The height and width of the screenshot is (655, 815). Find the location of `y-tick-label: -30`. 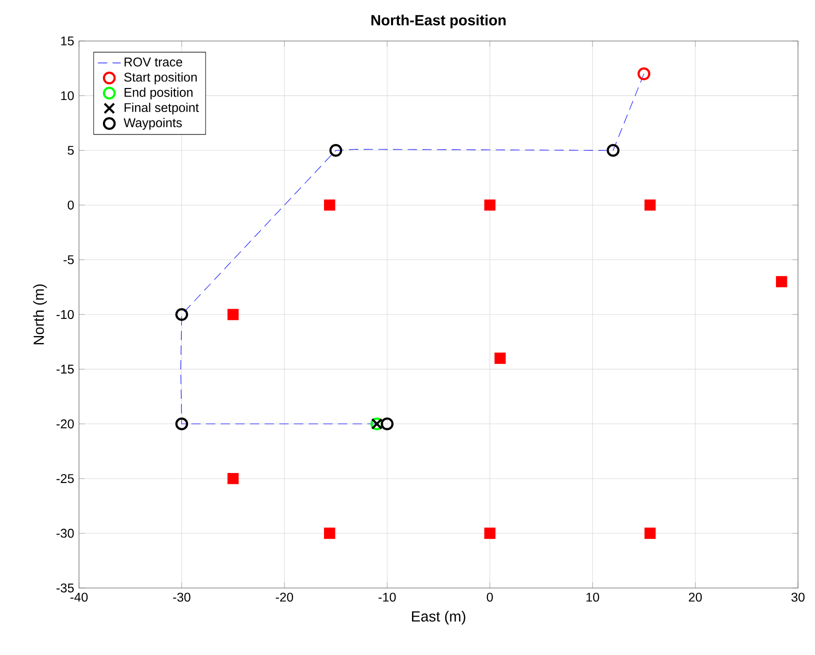

y-tick-label: -30 is located at coordinates (65, 533).